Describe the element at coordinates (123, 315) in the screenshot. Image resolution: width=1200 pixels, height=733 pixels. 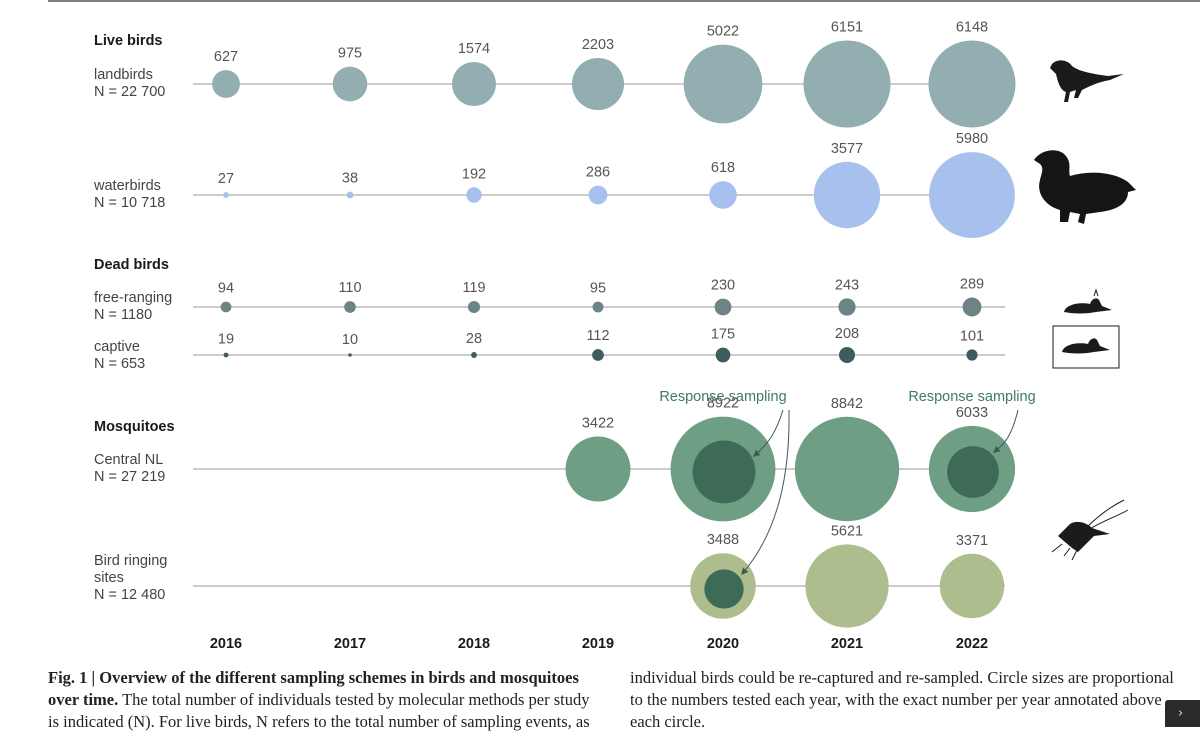
I see `row-label: N = 1180` at that location.